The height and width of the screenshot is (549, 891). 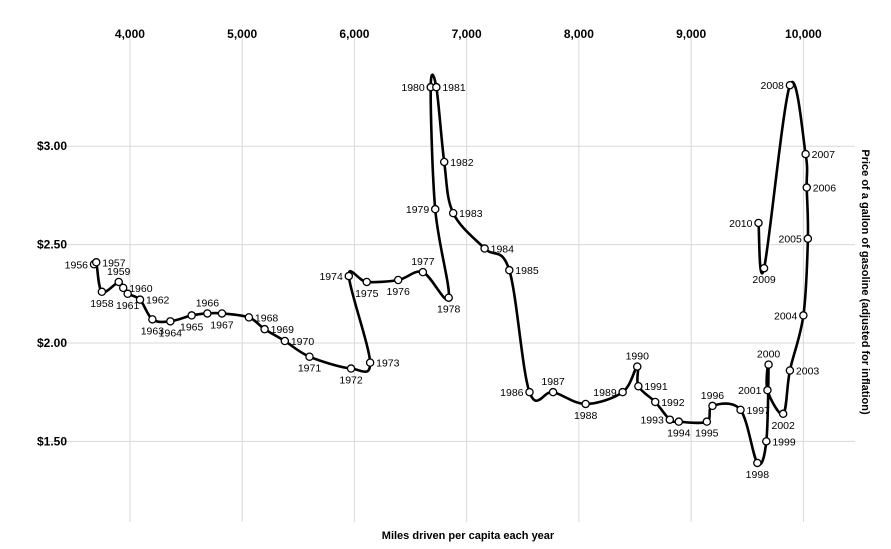 What do you see at coordinates (367, 294) in the screenshot?
I see `point-label: 1975` at bounding box center [367, 294].